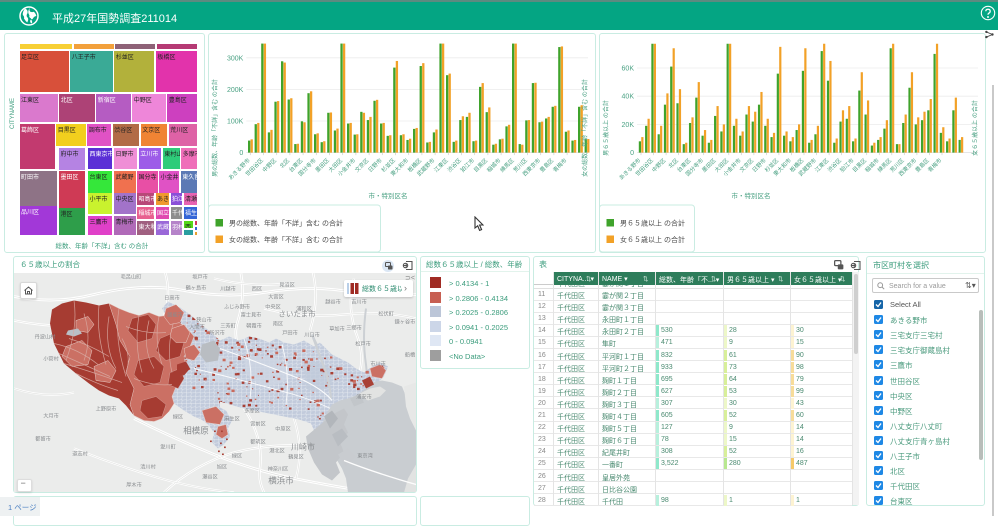  What do you see at coordinates (410, 354) in the screenshot?
I see `svg-text: 船橋` at bounding box center [410, 354].